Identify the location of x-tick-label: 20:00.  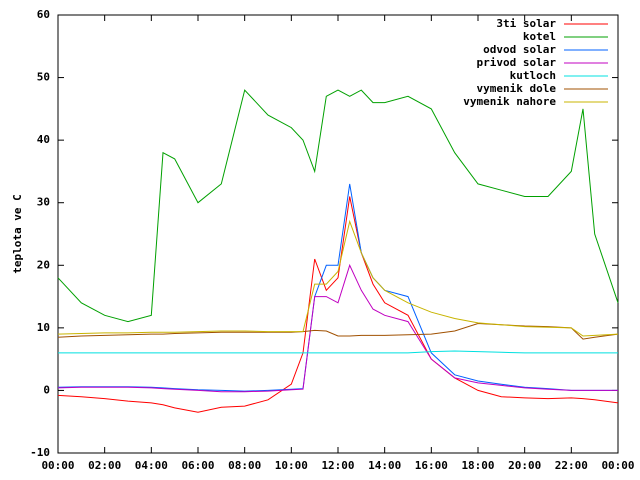
(524, 465).